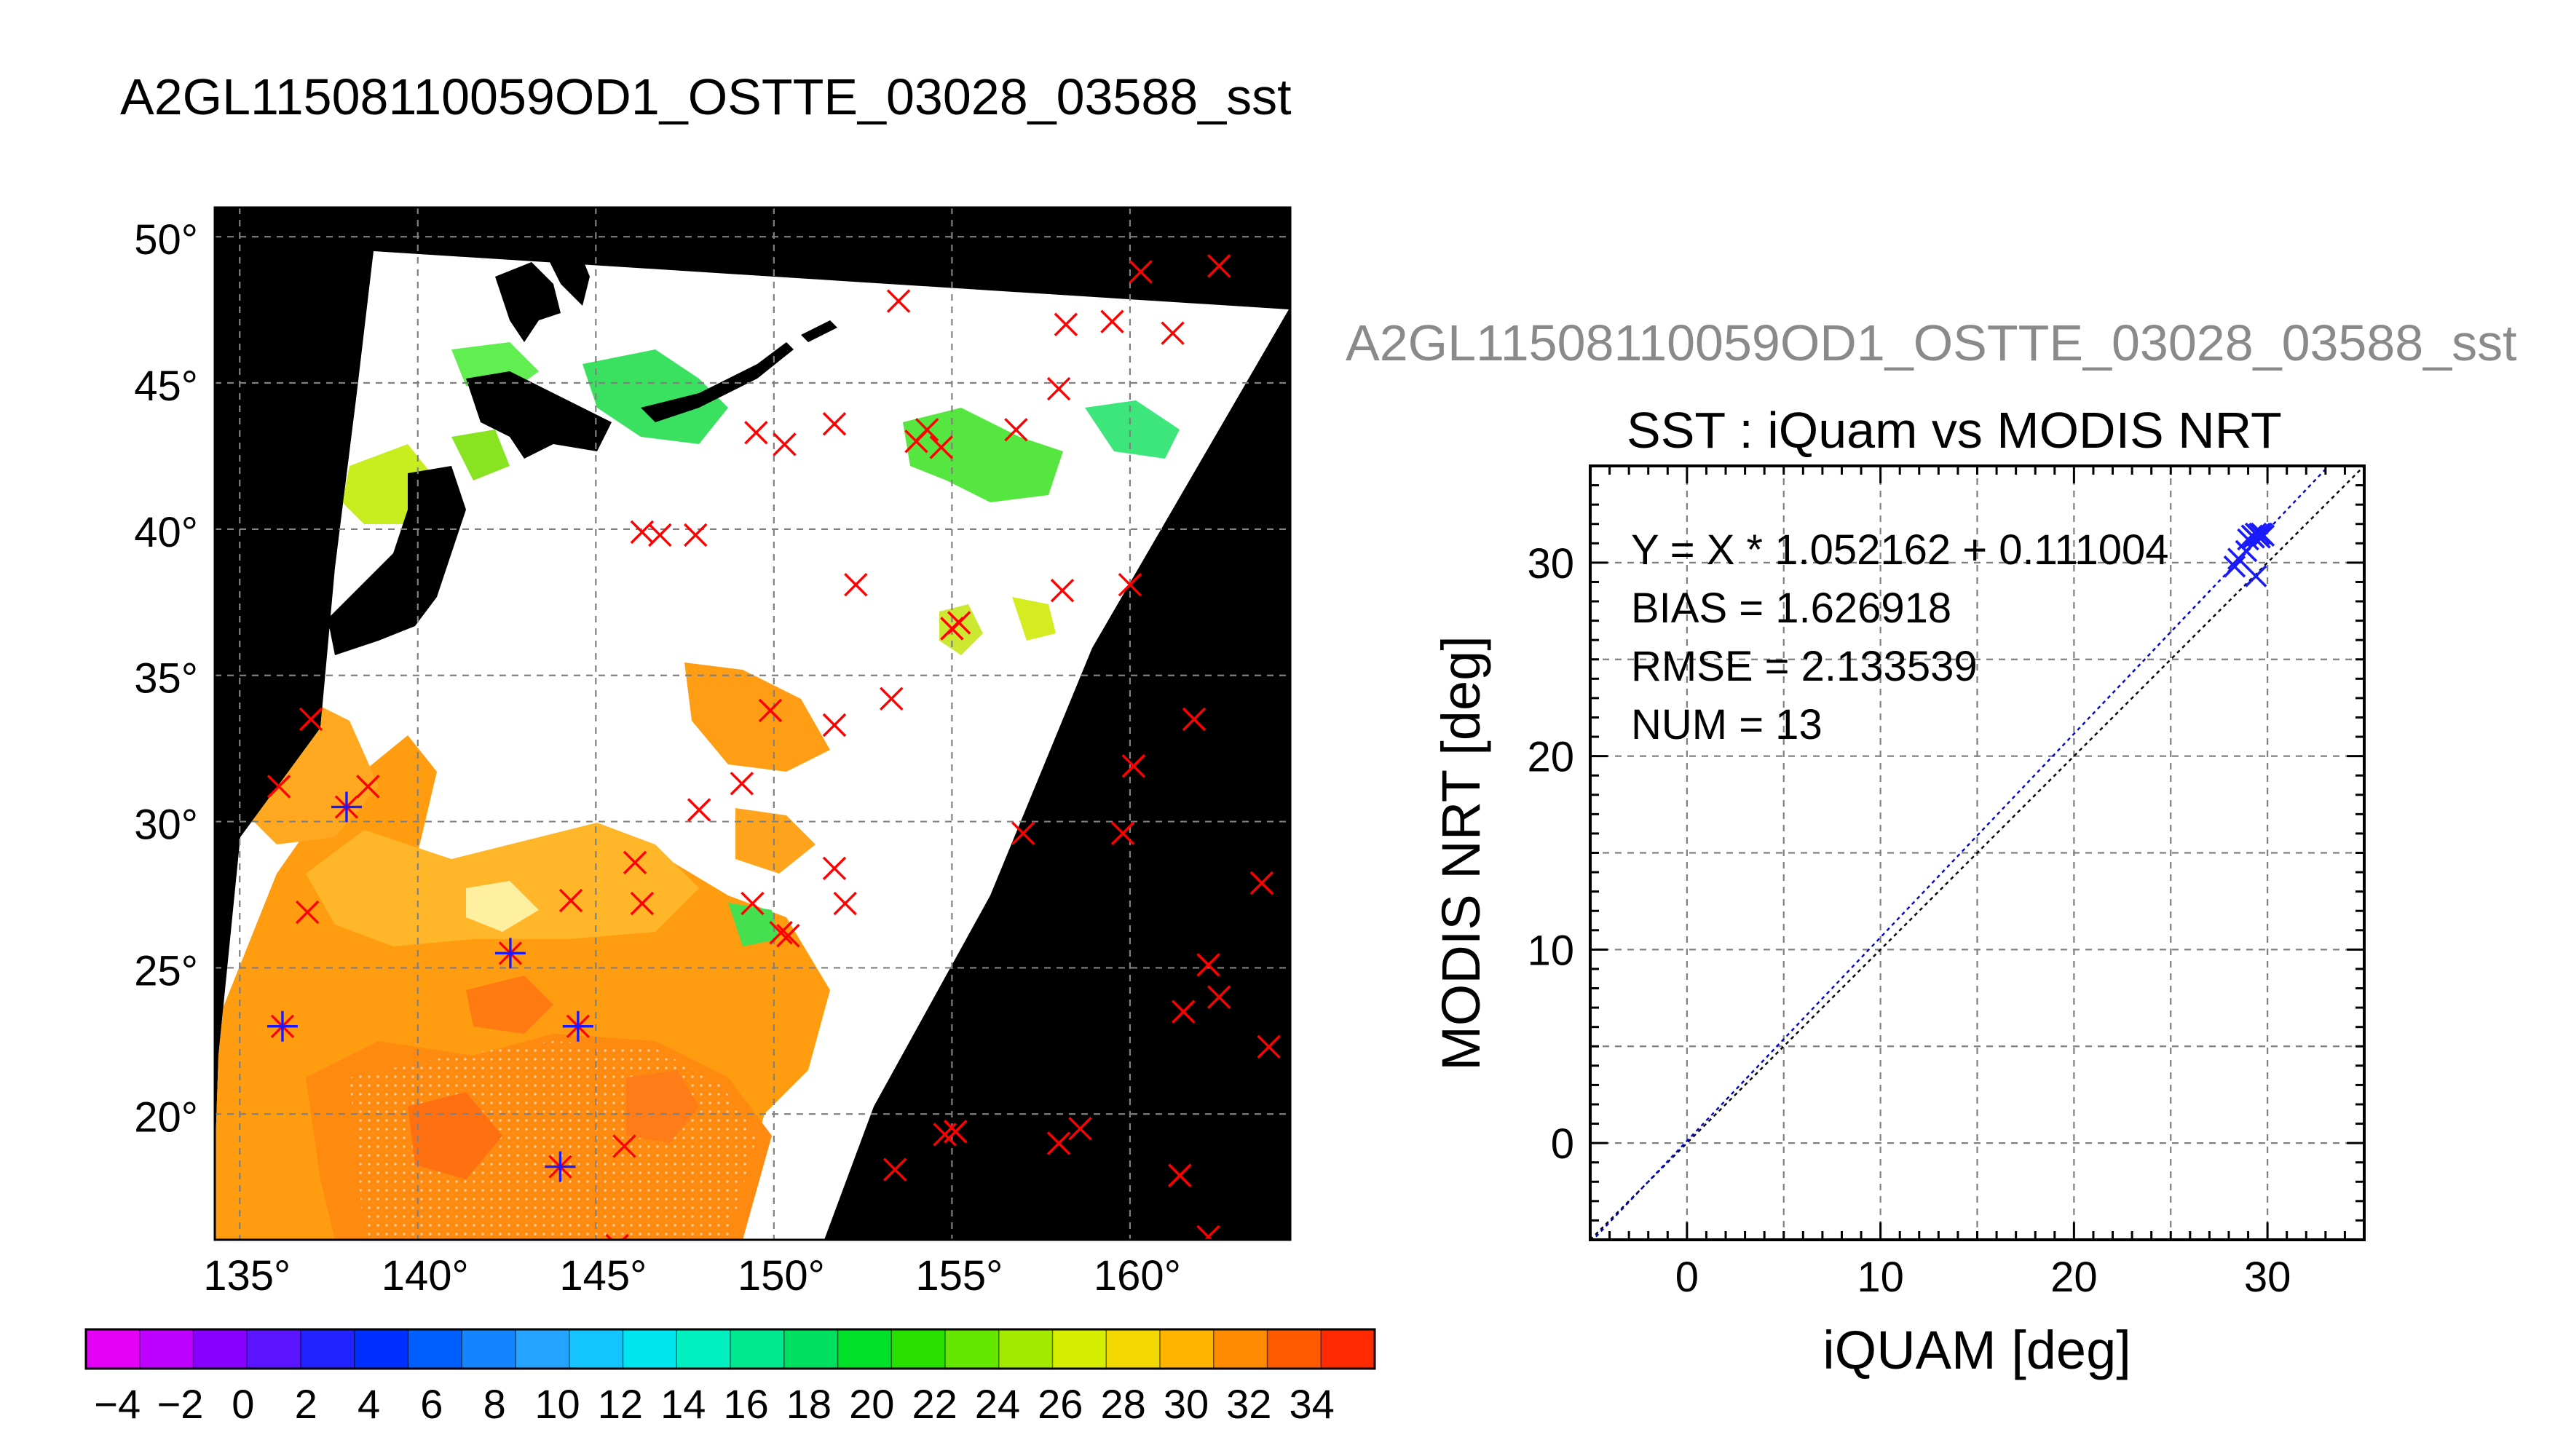 This screenshot has width=2555, height=1456. What do you see at coordinates (1900, 550) in the screenshot?
I see `fit-statistic-line: Y = X * 1.052162 + 0.111004` at bounding box center [1900, 550].